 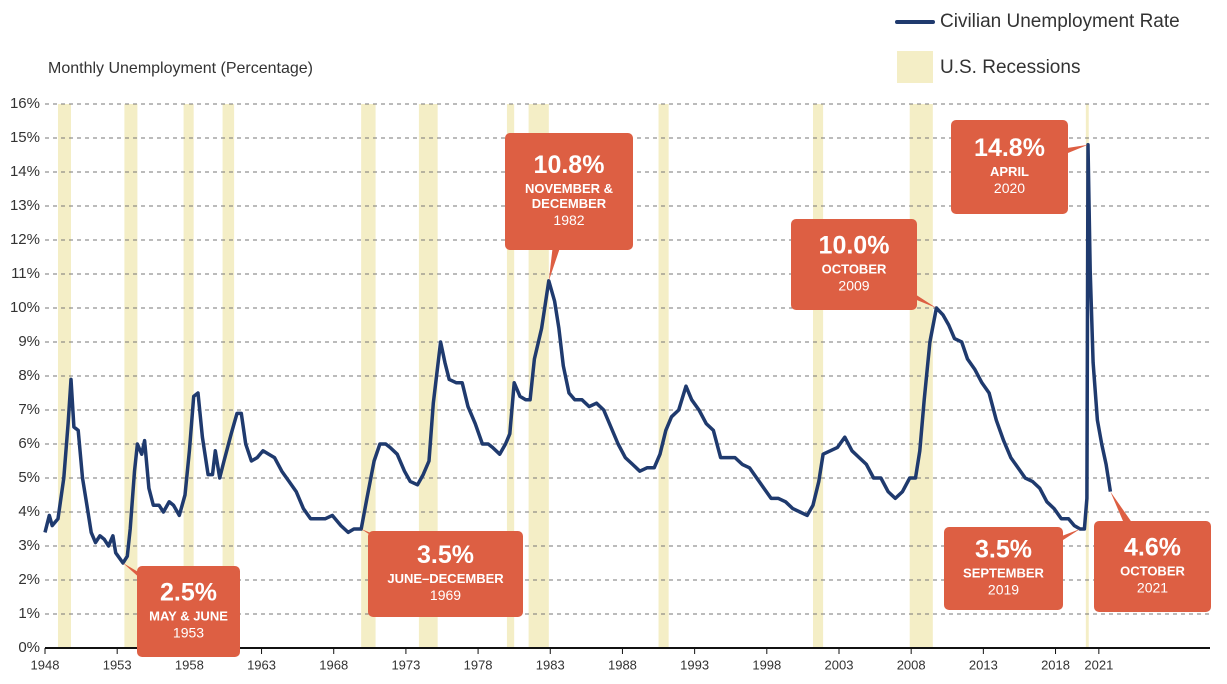 I want to click on y-tick-label: 1%, so click(x=29, y=613).